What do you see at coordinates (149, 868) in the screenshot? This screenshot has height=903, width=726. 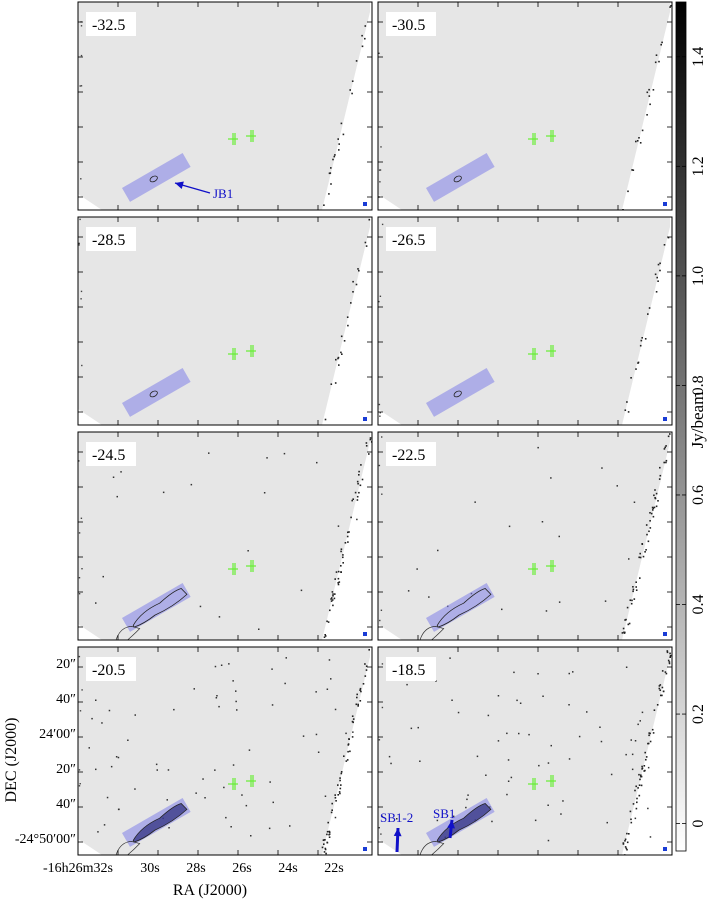 I see `x-tick-label: 30s` at bounding box center [149, 868].